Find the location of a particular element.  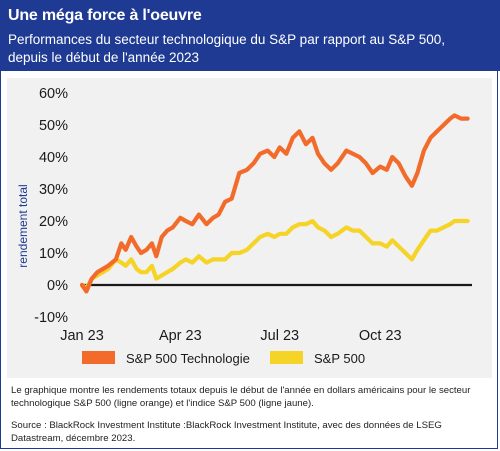

legend-label-sp500: S&P 500 is located at coordinates (339, 358).